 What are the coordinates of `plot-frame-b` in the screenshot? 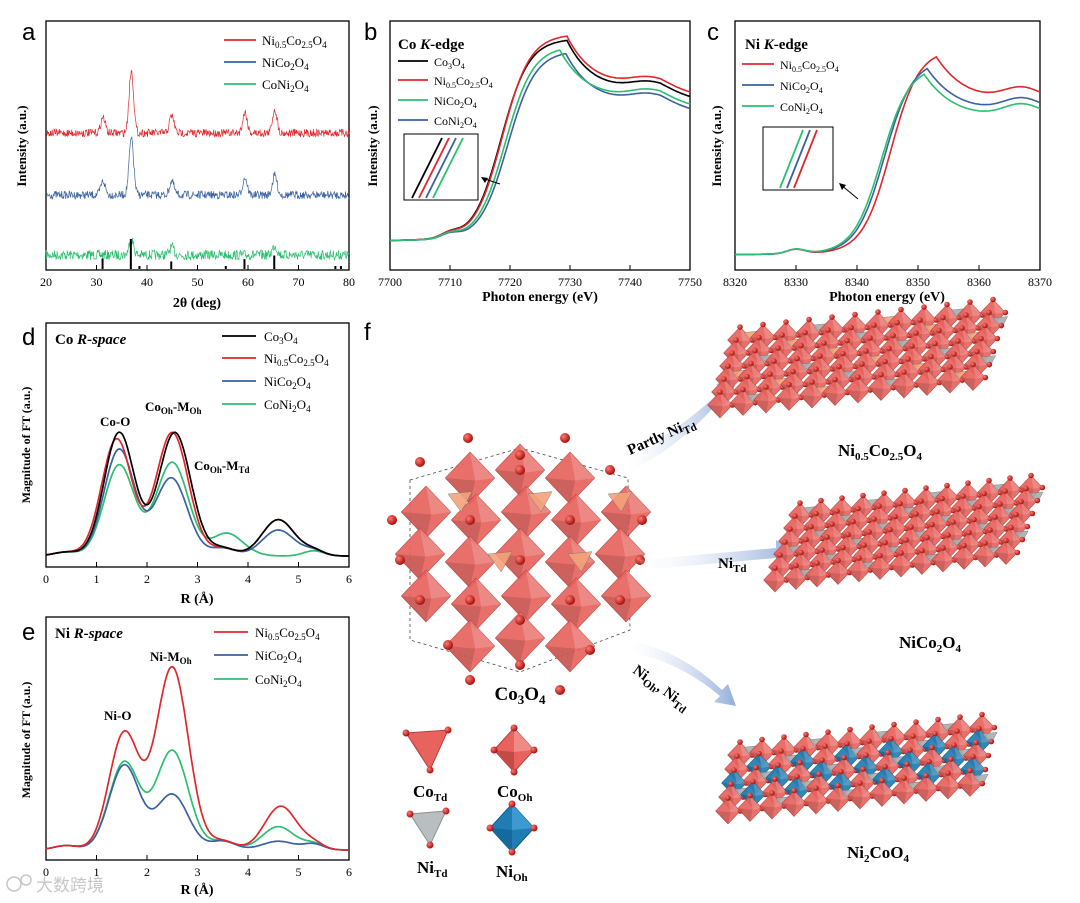 It's located at (540, 145).